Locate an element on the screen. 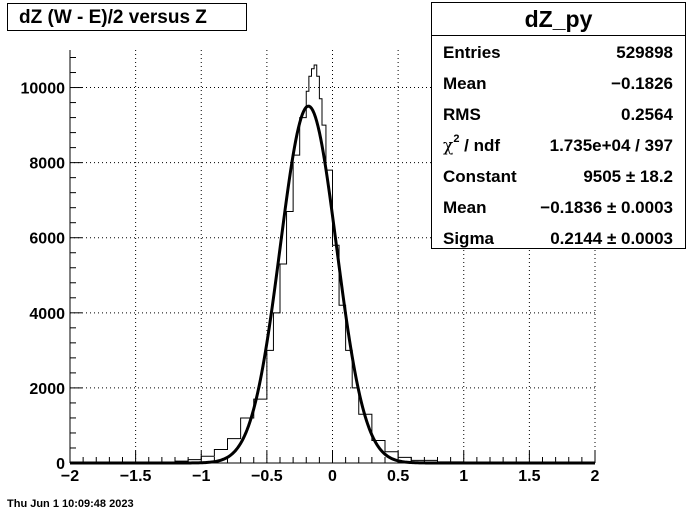  stat-value: 0.2564 is located at coordinates (647, 114).